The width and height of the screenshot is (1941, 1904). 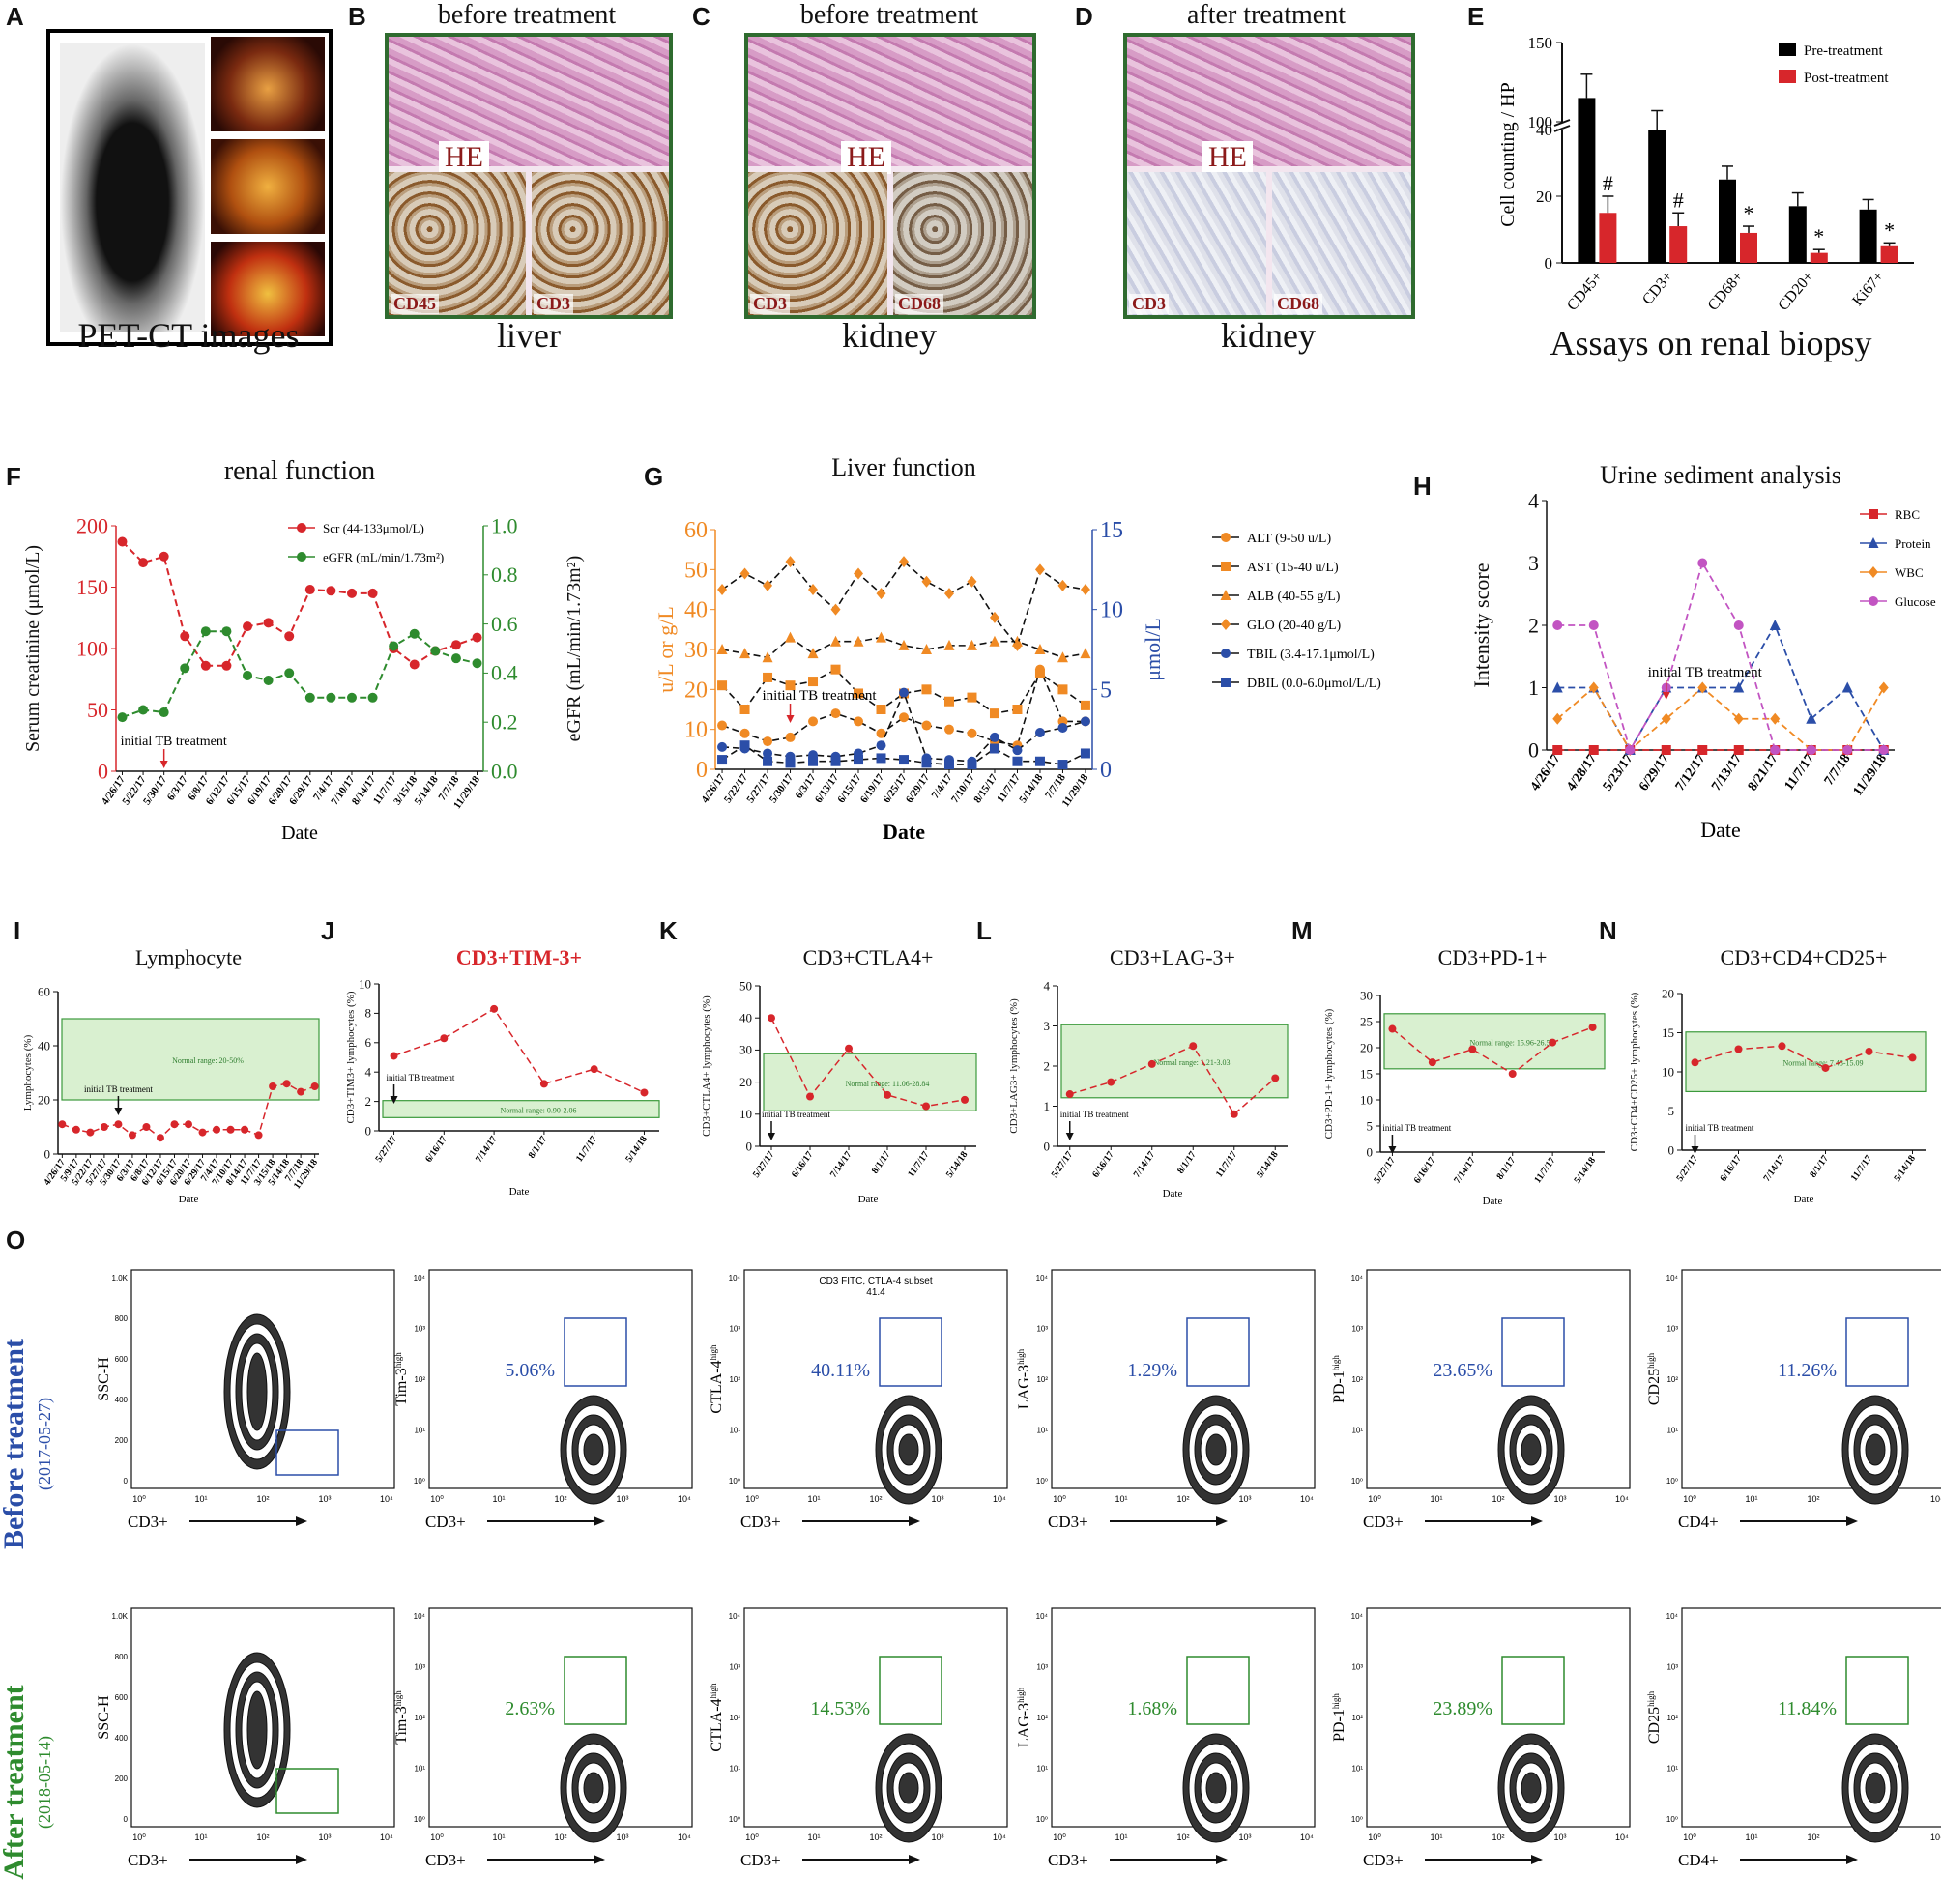 What do you see at coordinates (45, 1783) in the screenshot?
I see `row-date: (2018-05-14)` at bounding box center [45, 1783].